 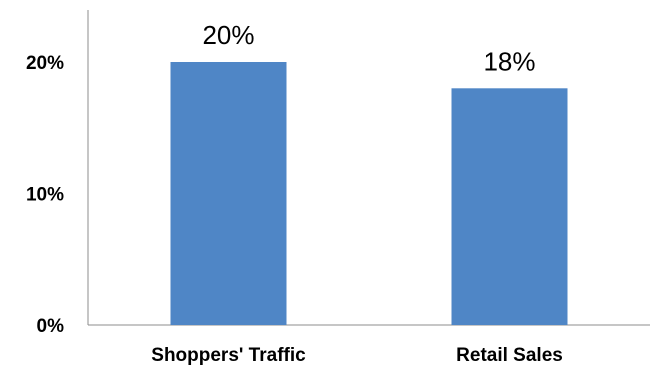 What do you see at coordinates (228, 355) in the screenshot?
I see `category-label: Shoppers' Traffic` at bounding box center [228, 355].